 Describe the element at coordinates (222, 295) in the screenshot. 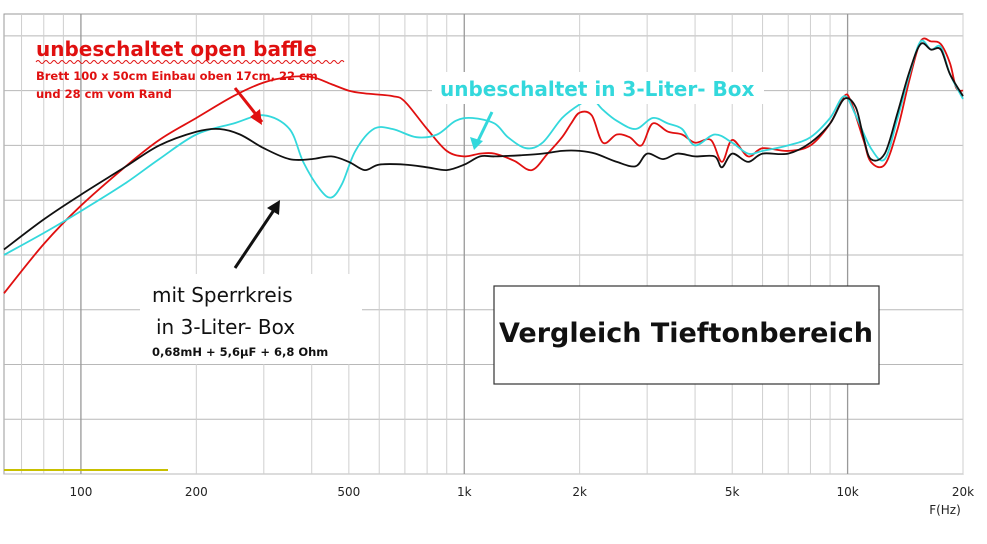

I see `filter-label-line-1: mit Sperrkreis` at that location.